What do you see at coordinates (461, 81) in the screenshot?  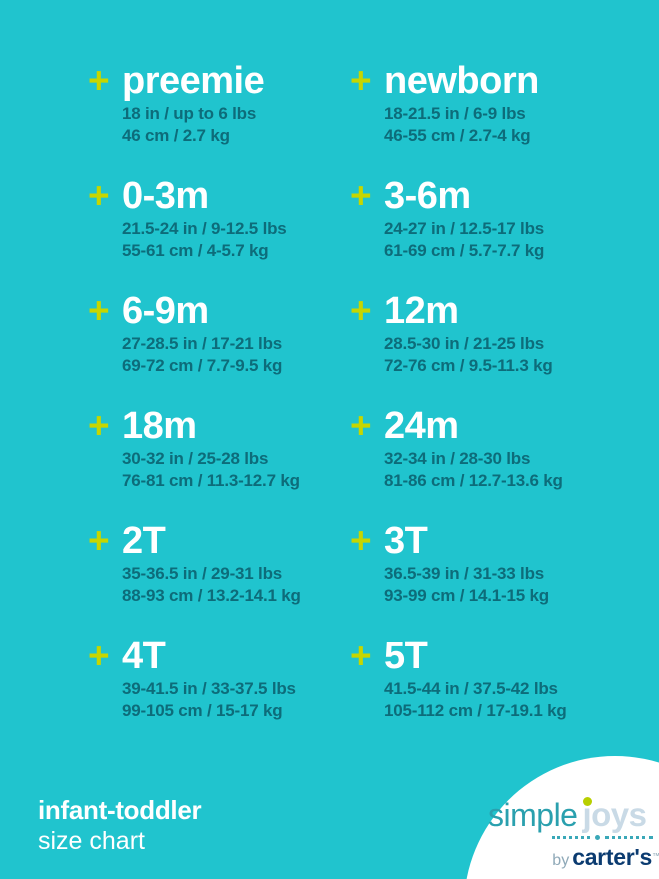 I see `size-label: newborn` at bounding box center [461, 81].